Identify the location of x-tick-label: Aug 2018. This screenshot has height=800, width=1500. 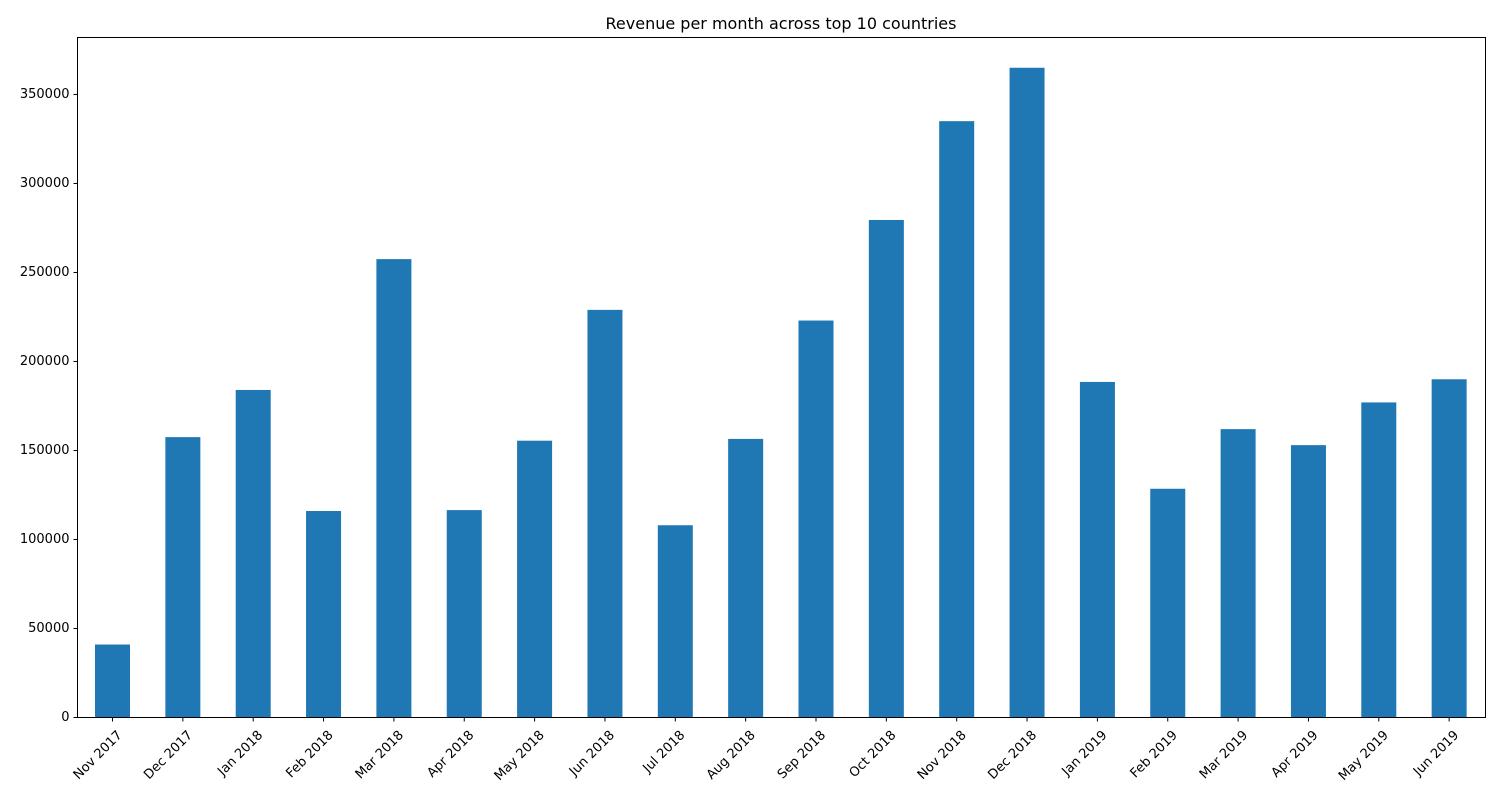
(731, 755).